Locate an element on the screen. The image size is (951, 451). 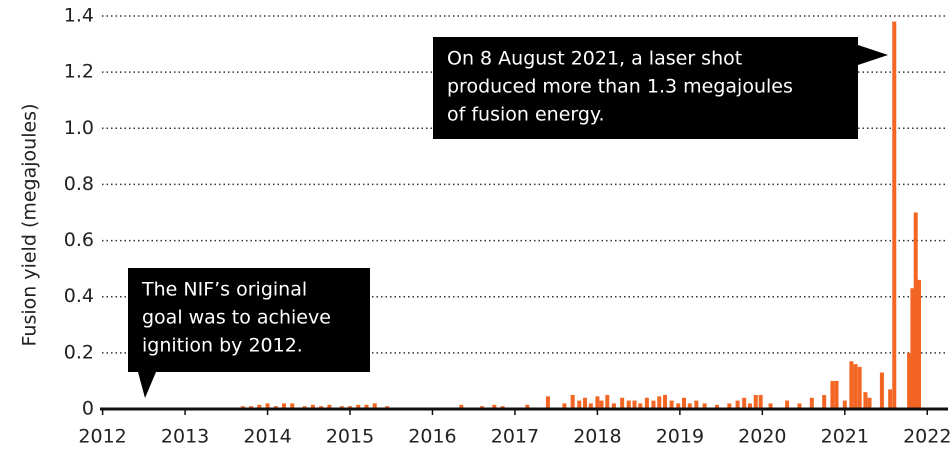
annotation-text: On 8 August 2021, a laser shot is located at coordinates (594, 59).